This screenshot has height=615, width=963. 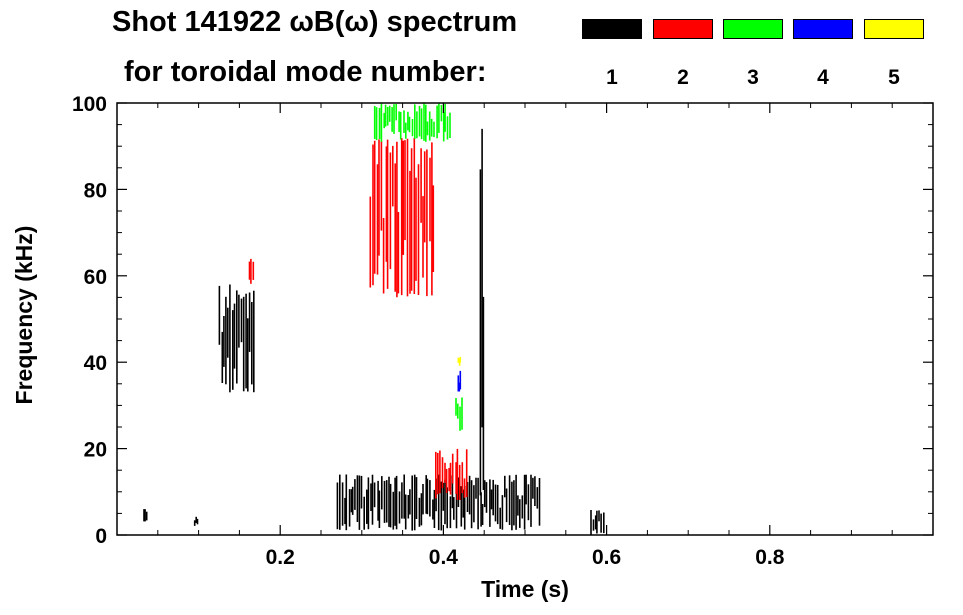 I want to click on legend-label-mode-5: 5, so click(x=894, y=77).